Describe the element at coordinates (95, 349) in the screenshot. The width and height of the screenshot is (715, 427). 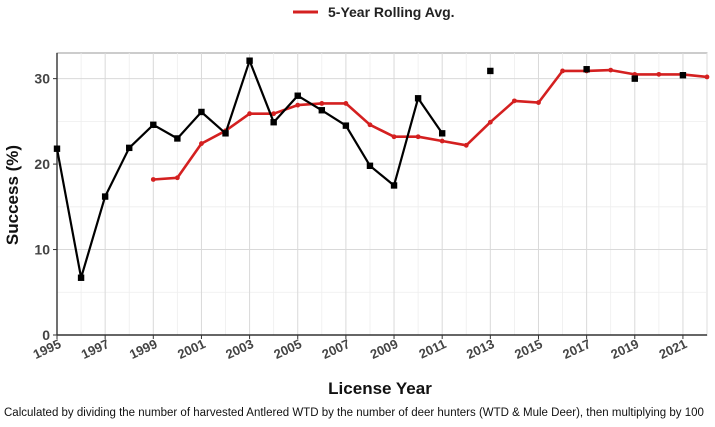
I see `x-tick-label: 1997` at that location.